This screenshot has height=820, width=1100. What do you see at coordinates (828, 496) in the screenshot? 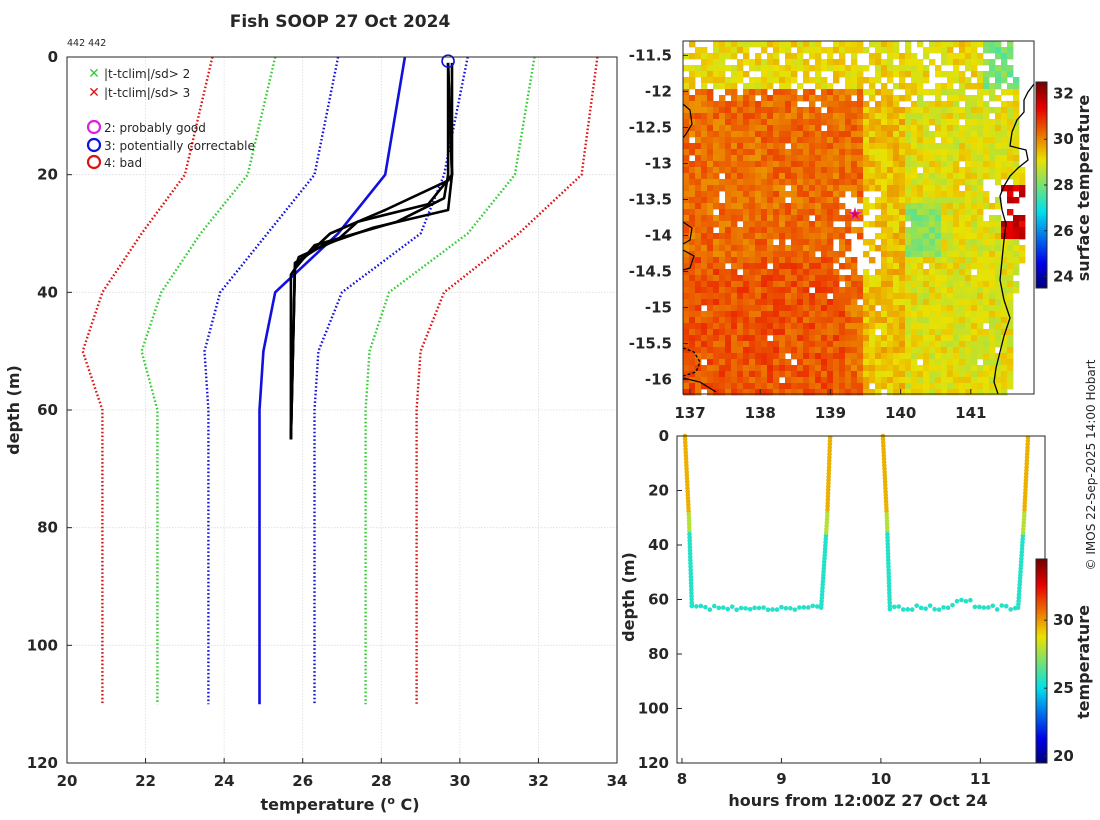
I see `data-point` at bounding box center [828, 496].